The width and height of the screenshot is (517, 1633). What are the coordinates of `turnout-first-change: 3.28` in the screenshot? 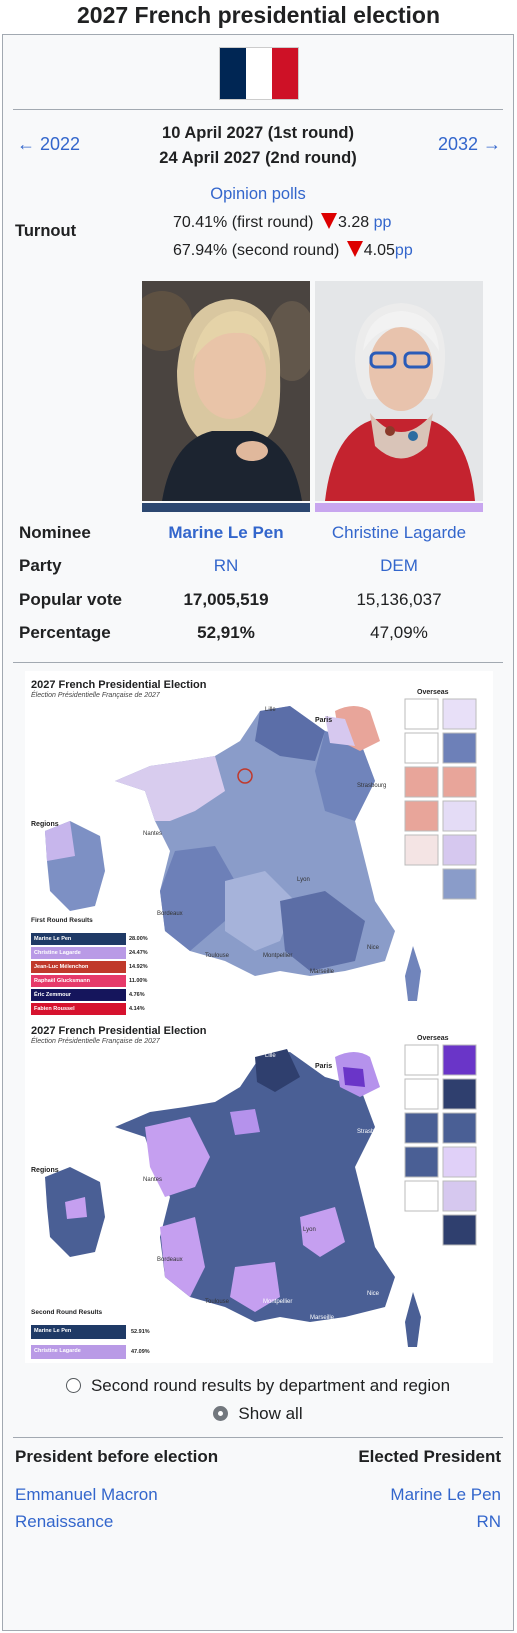 It's located at (353, 222).